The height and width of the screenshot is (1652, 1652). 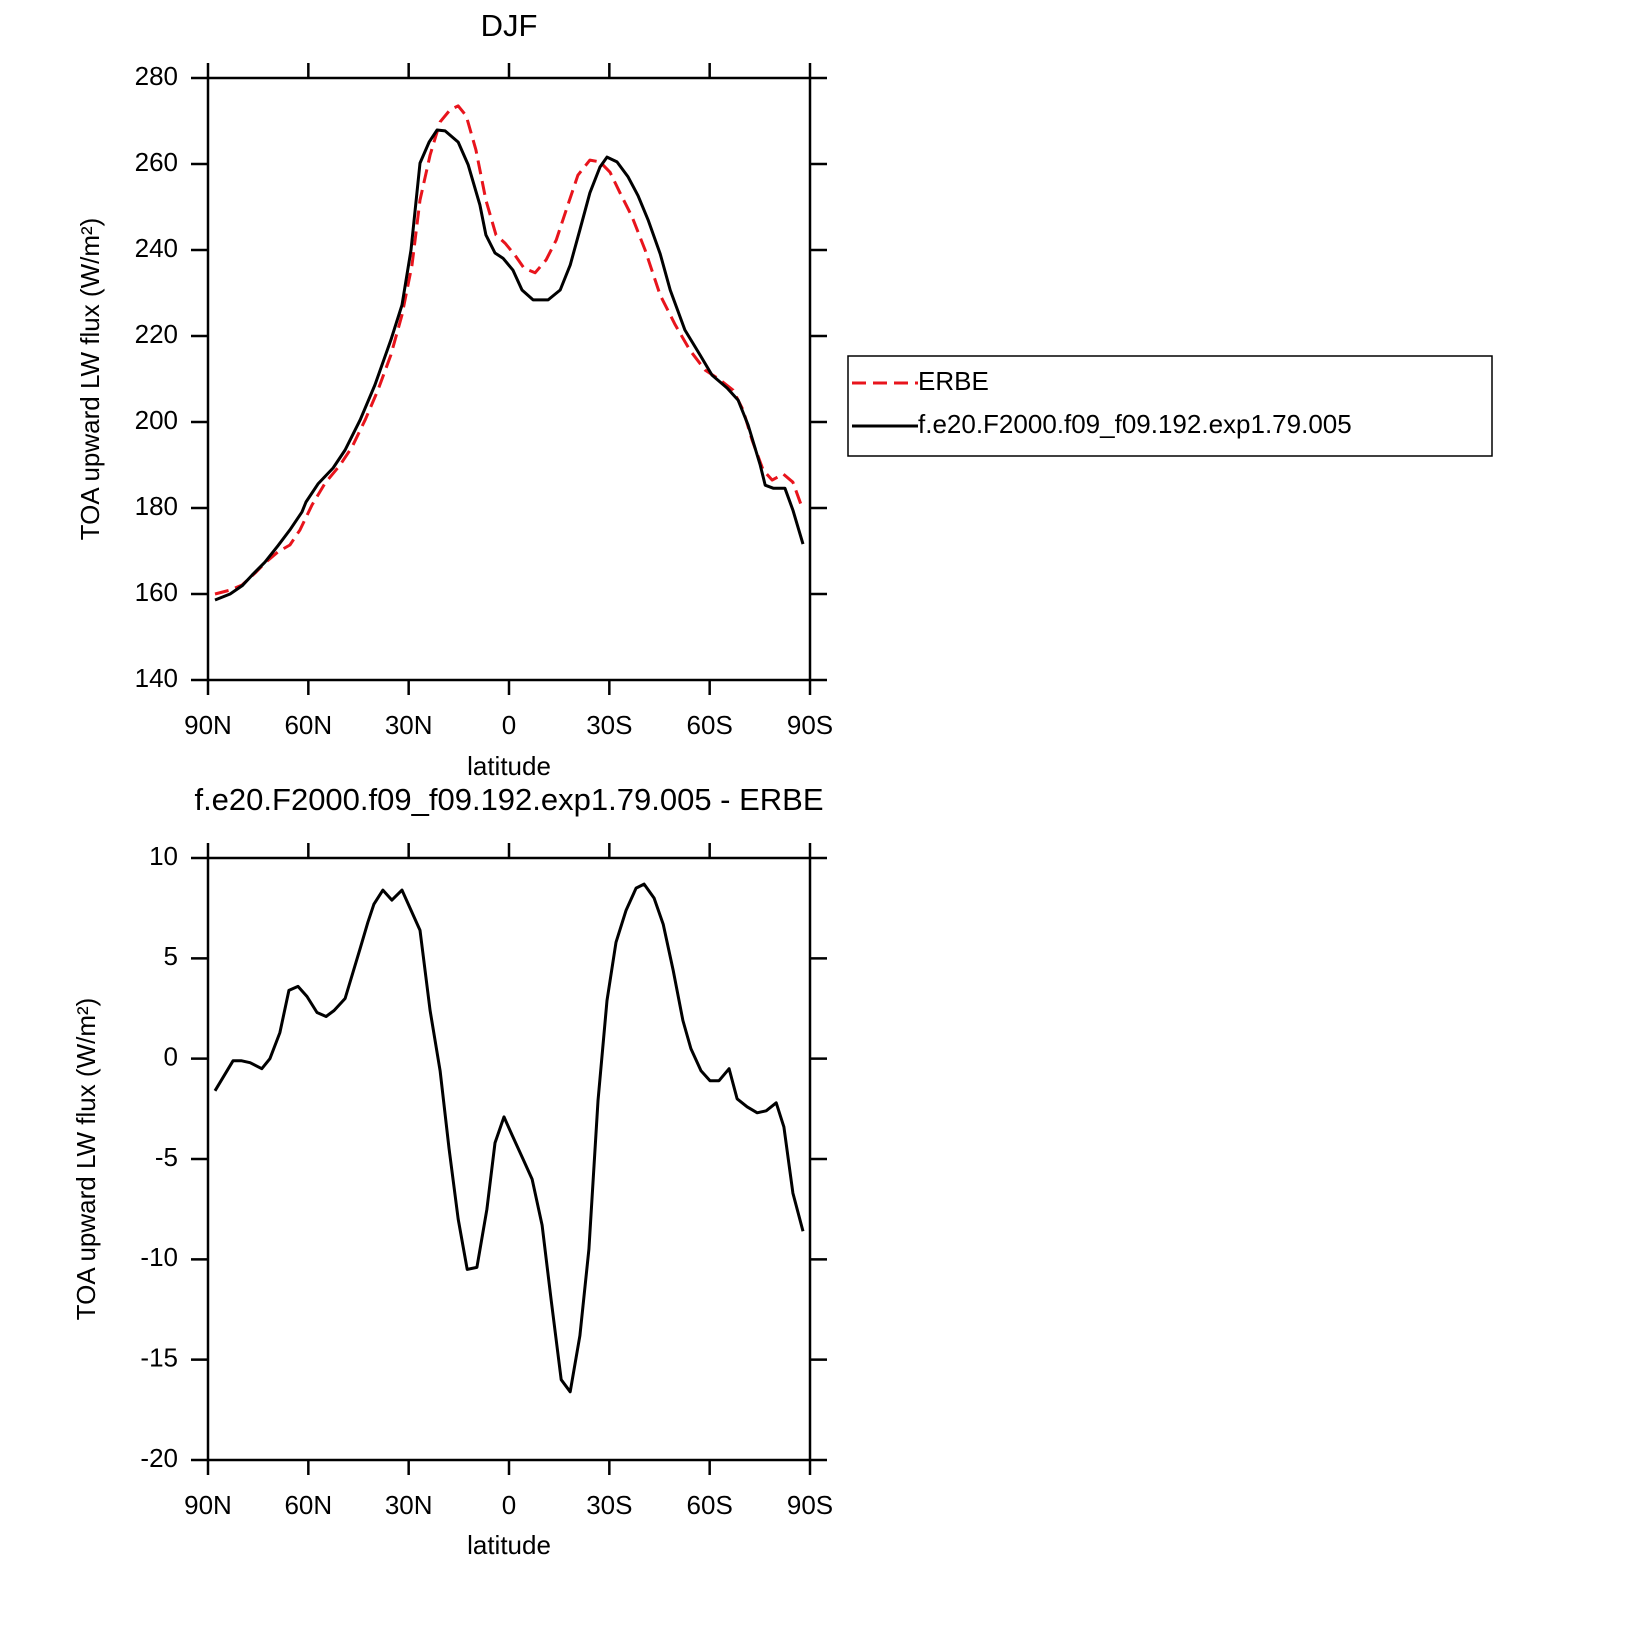 I want to click on y-tick-label: 140, so click(x=156, y=678).